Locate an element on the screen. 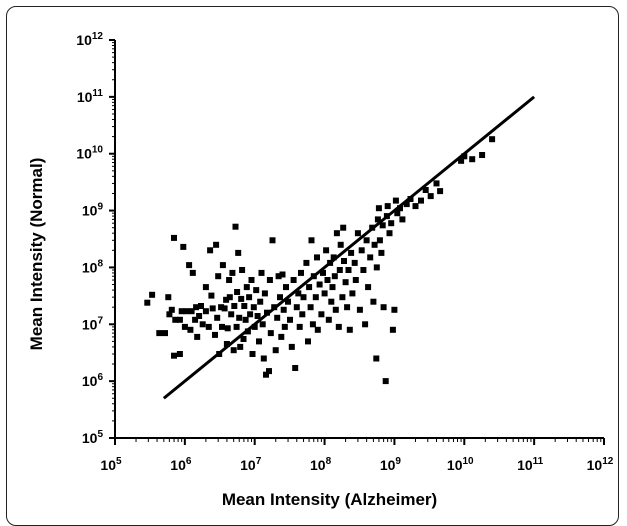  x-tick-label: 10⁹ is located at coordinates (391, 464).